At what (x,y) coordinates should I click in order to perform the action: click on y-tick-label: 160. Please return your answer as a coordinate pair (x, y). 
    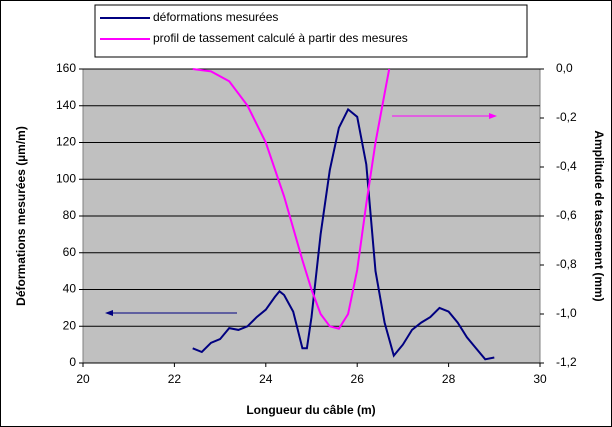
    Looking at the image, I should click on (66, 68).